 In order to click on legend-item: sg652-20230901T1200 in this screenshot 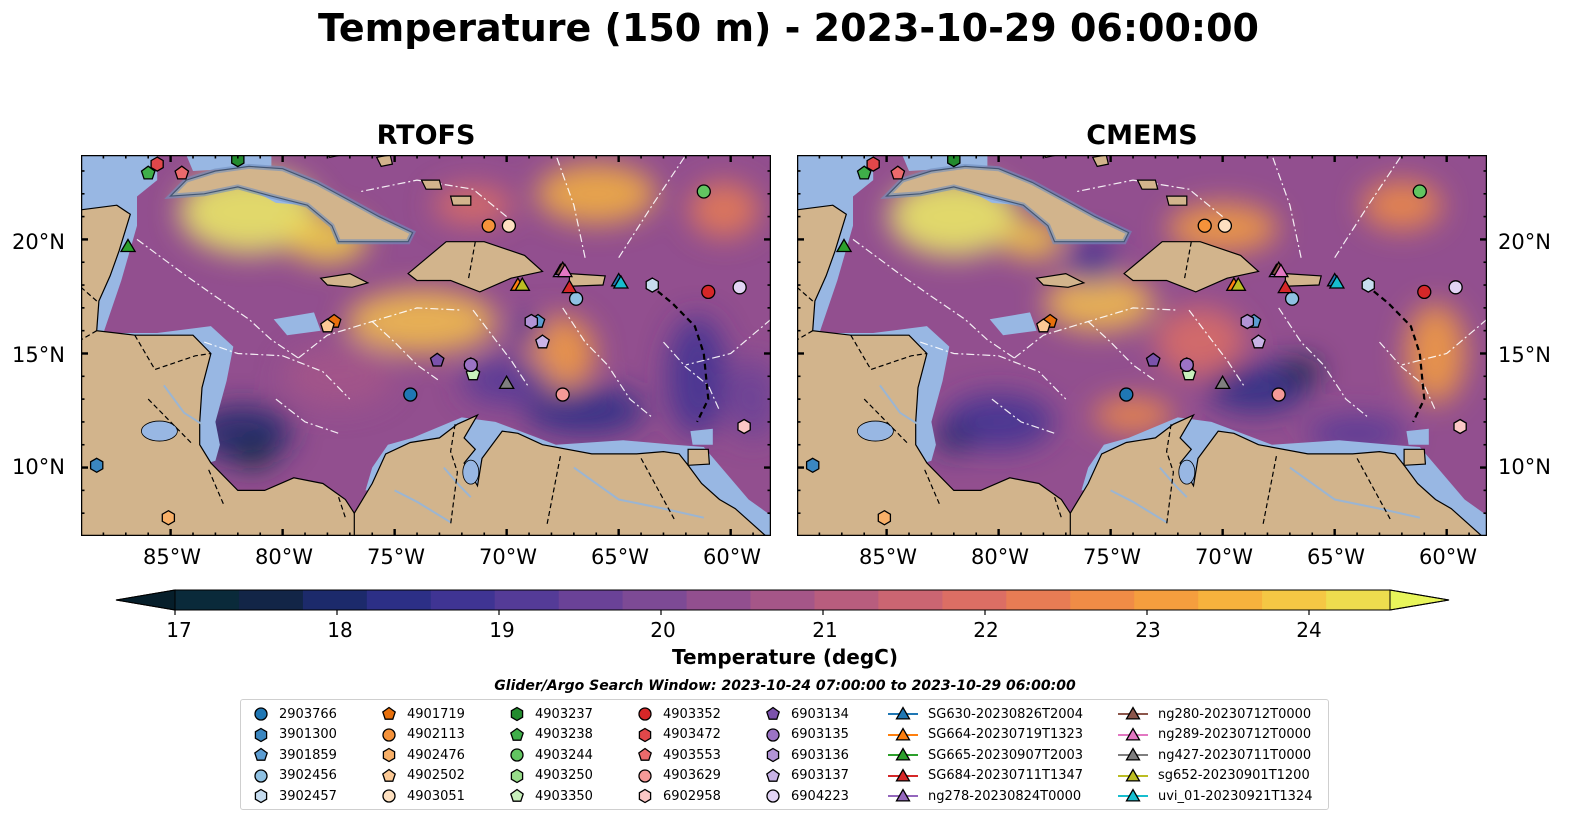, I will do `click(1213, 776)`.